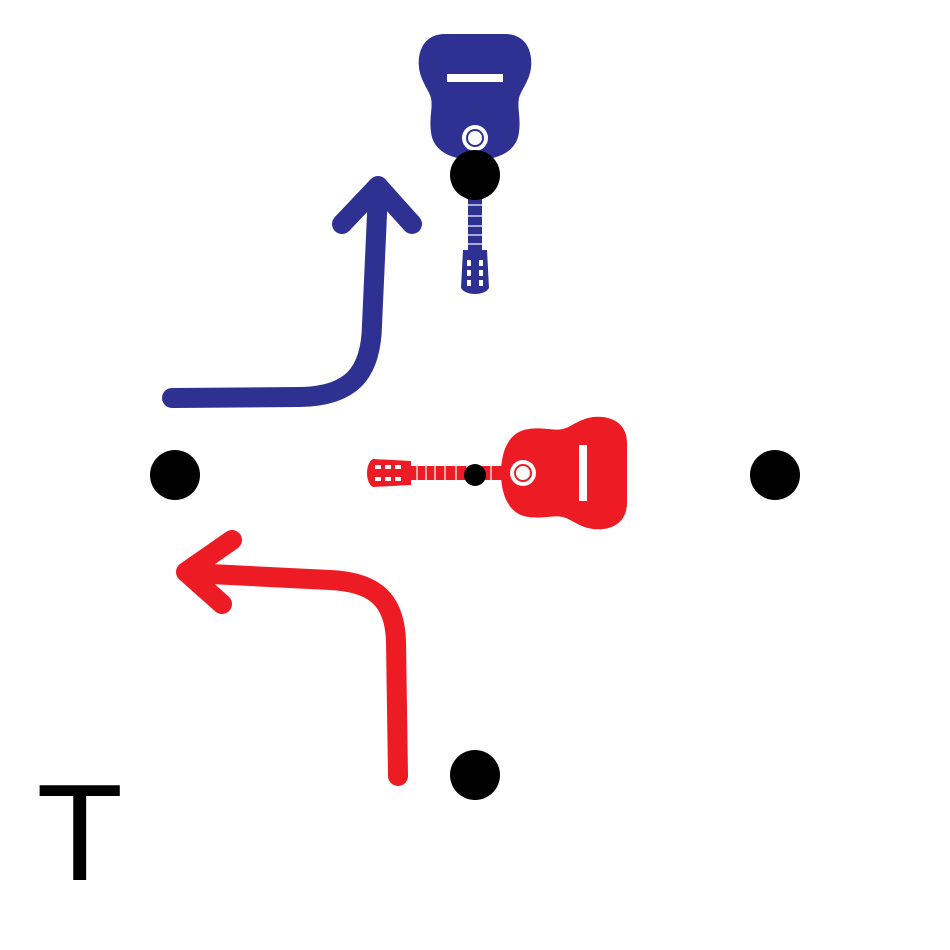  What do you see at coordinates (80, 835) in the screenshot?
I see `corner-label: T` at bounding box center [80, 835].